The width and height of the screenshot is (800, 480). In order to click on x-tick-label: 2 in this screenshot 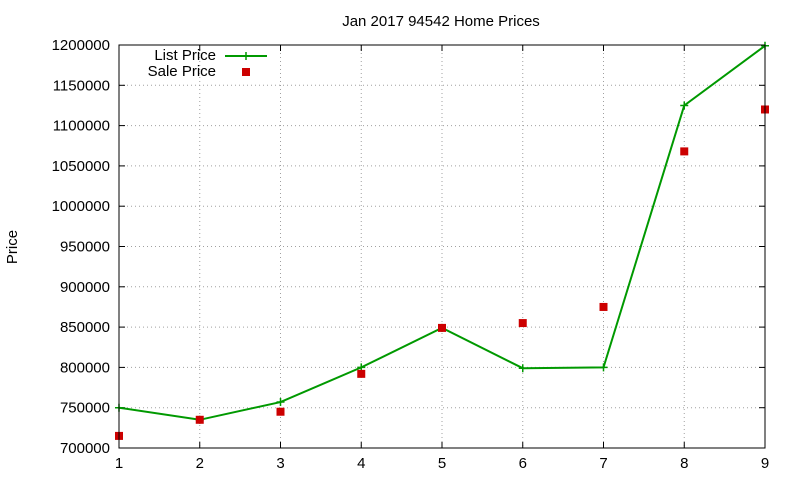, I will do `click(200, 463)`.